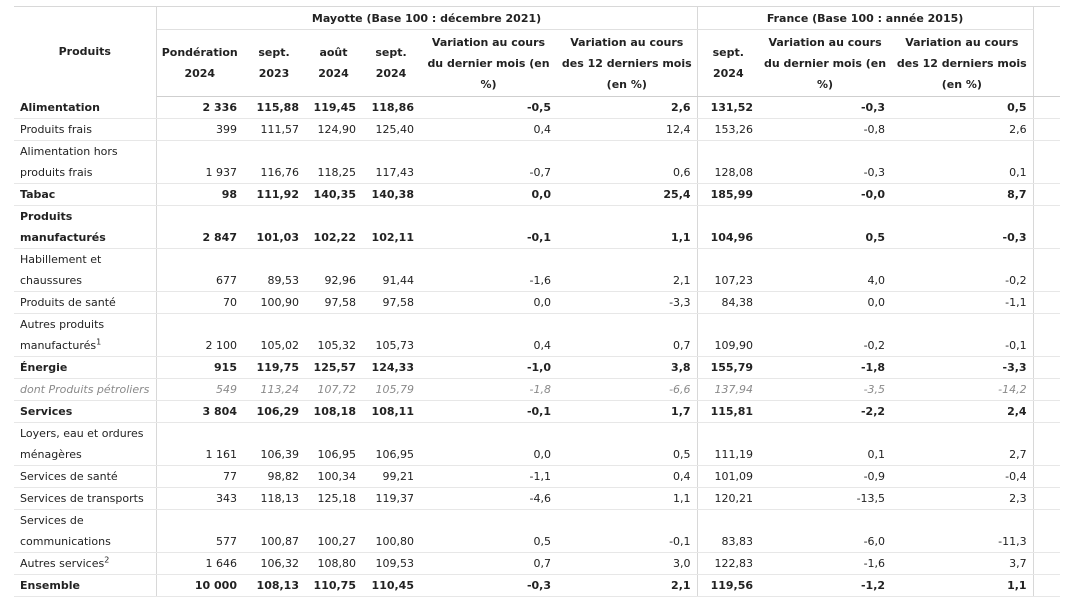 The height and width of the screenshot is (597, 1068). Describe the element at coordinates (728, 63) in the screenshot. I see `header-france-sept-2024: sept. 2024` at that location.